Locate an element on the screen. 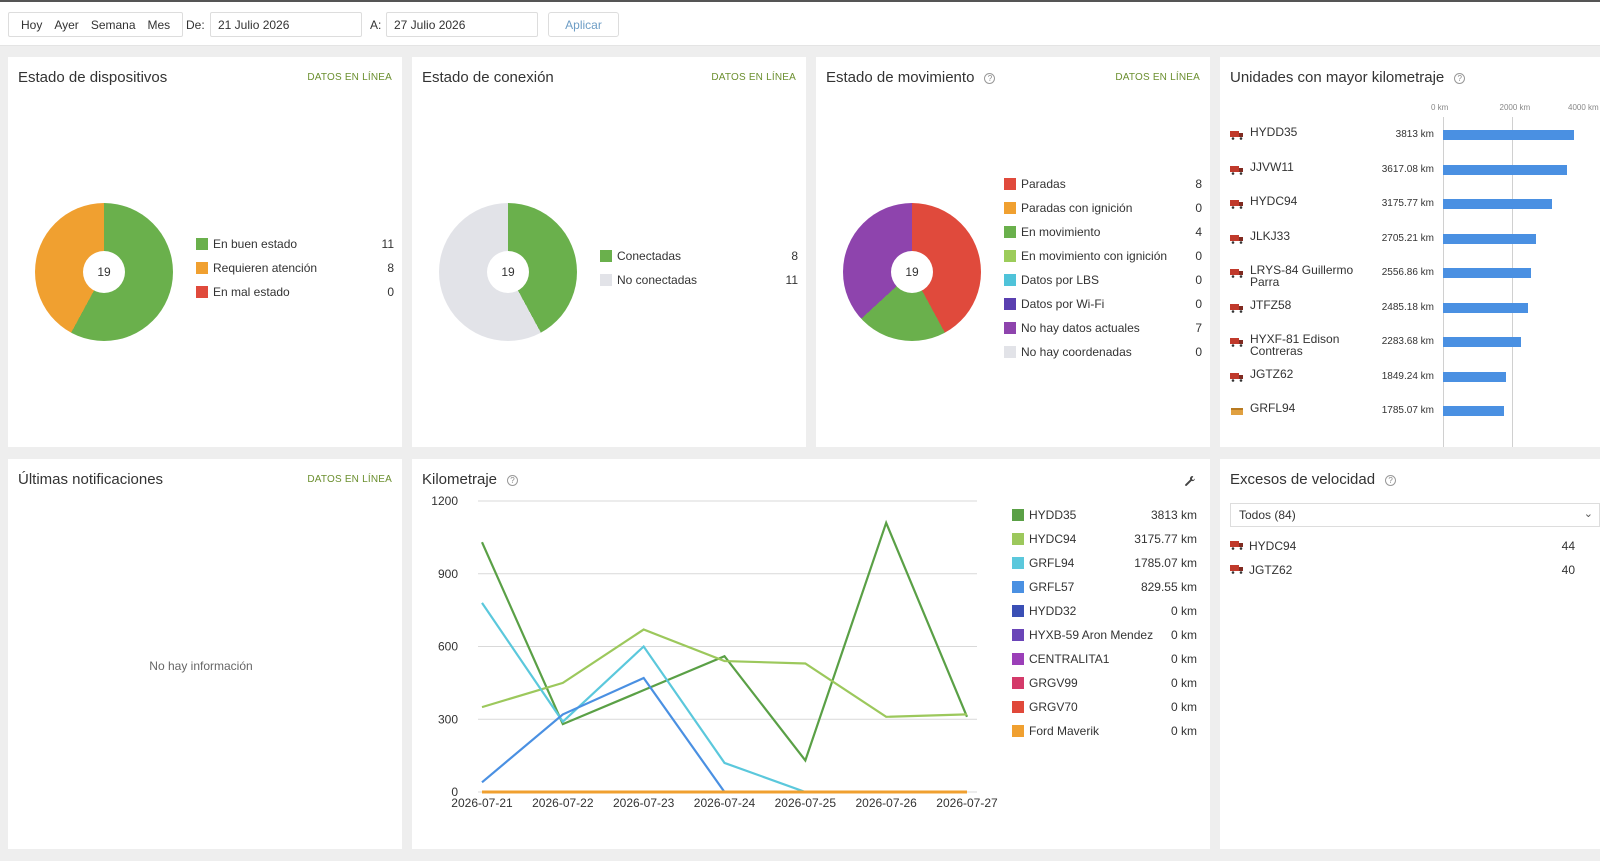 This screenshot has width=1600, height=861. connection-status-pie: 19 is located at coordinates (508, 272).